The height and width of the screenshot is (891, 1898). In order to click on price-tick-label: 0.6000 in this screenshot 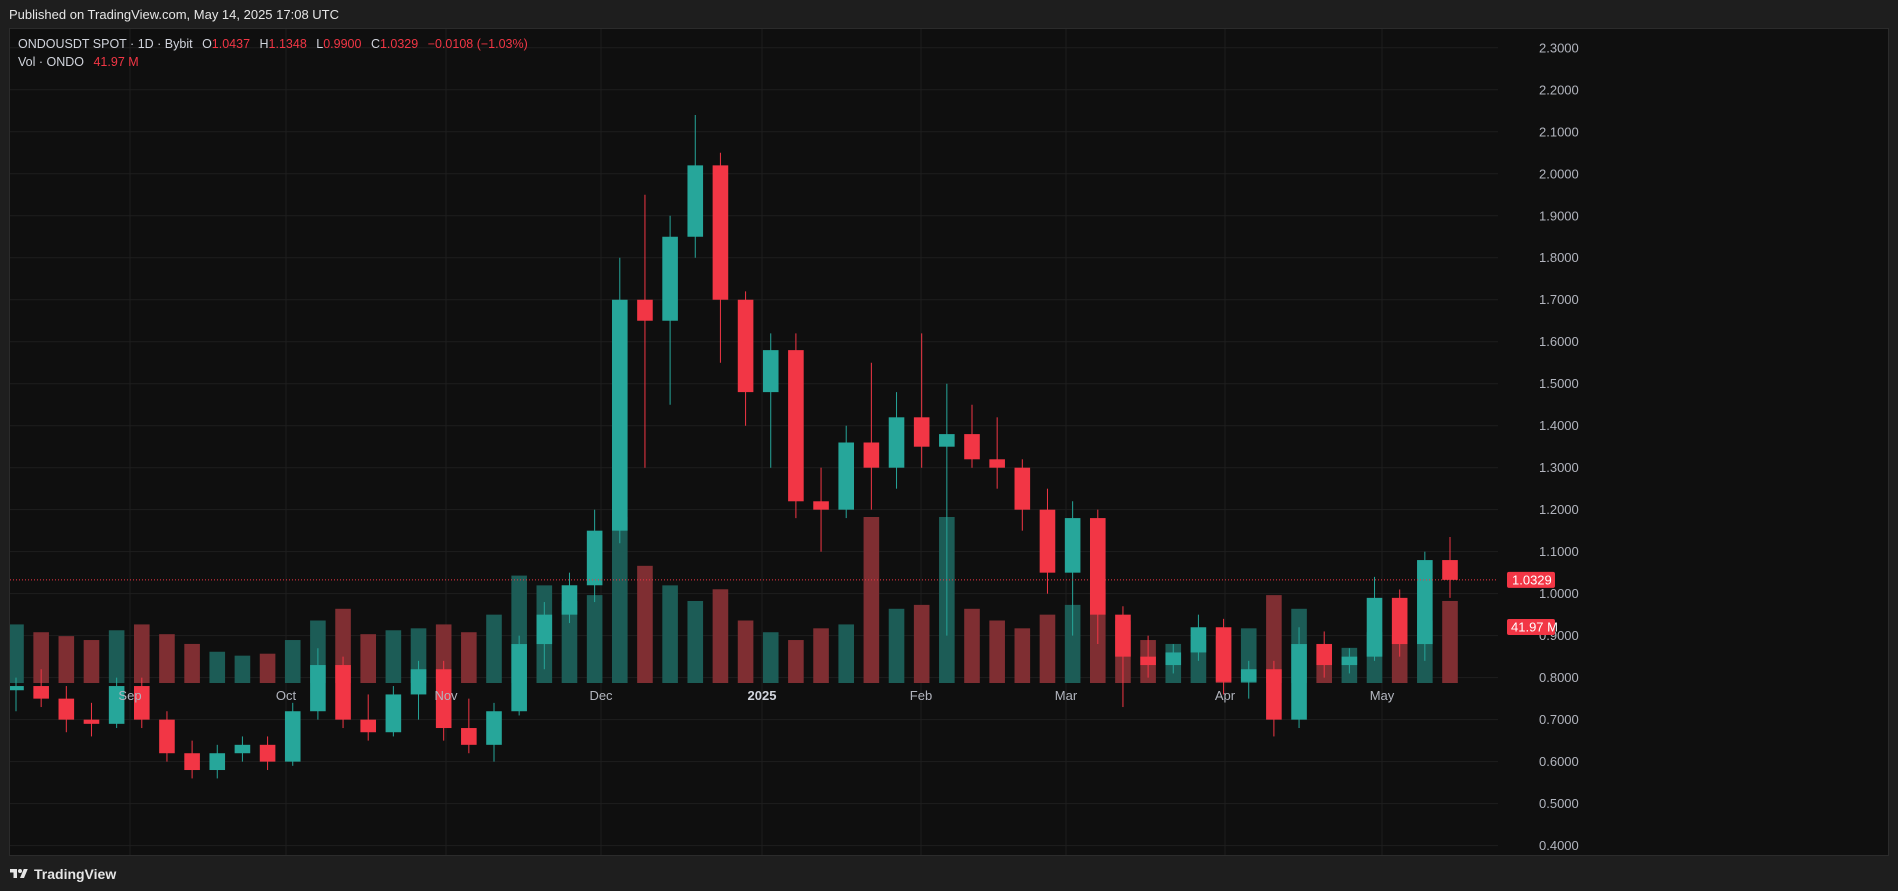, I will do `click(1559, 761)`.